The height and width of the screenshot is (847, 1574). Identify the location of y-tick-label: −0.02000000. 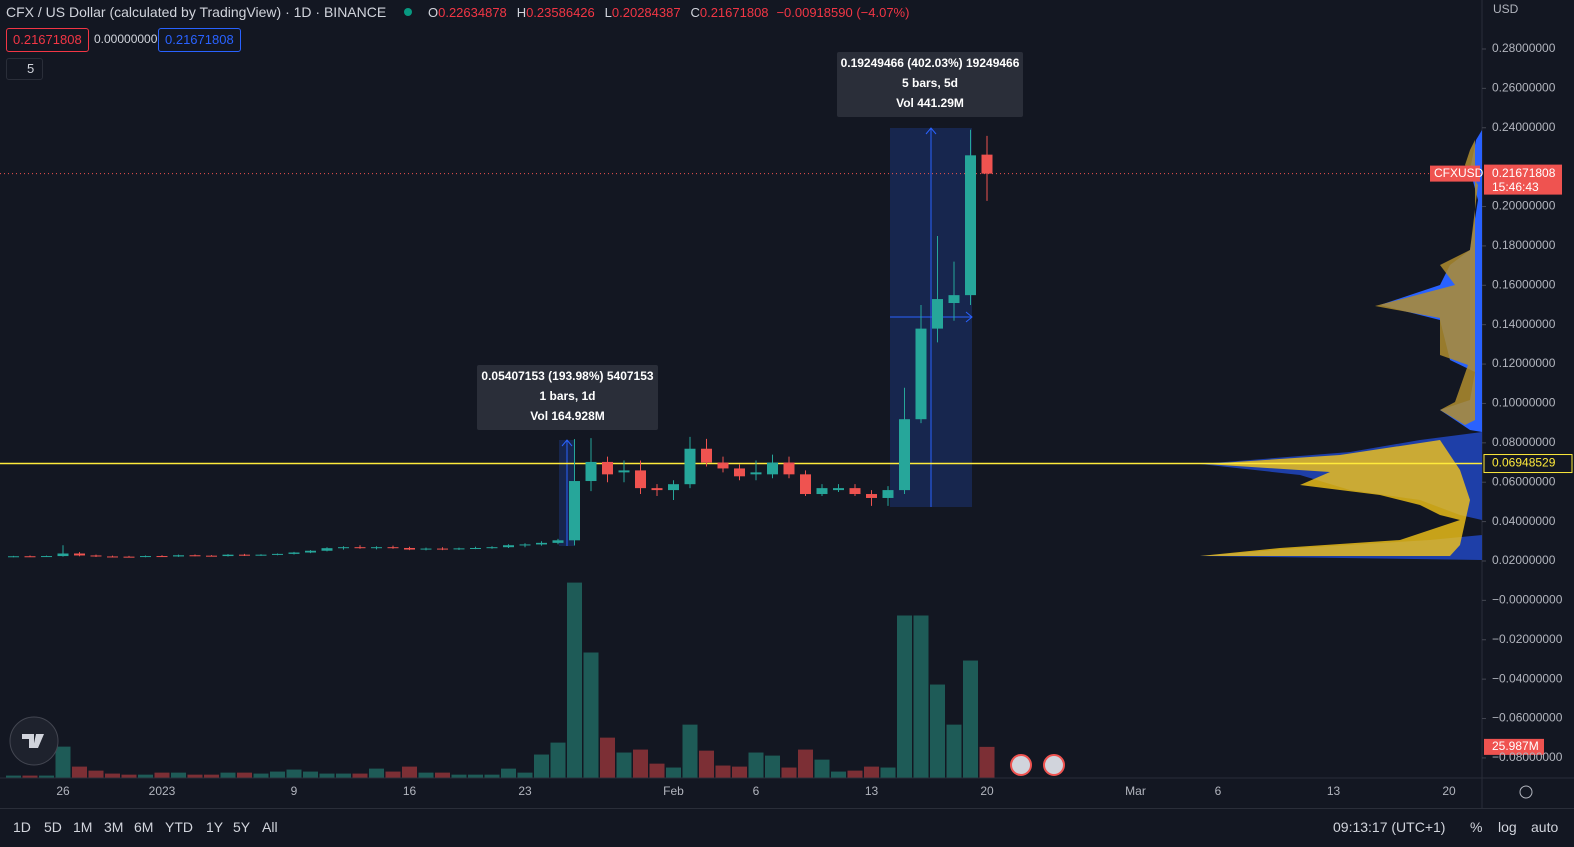
(1527, 639).